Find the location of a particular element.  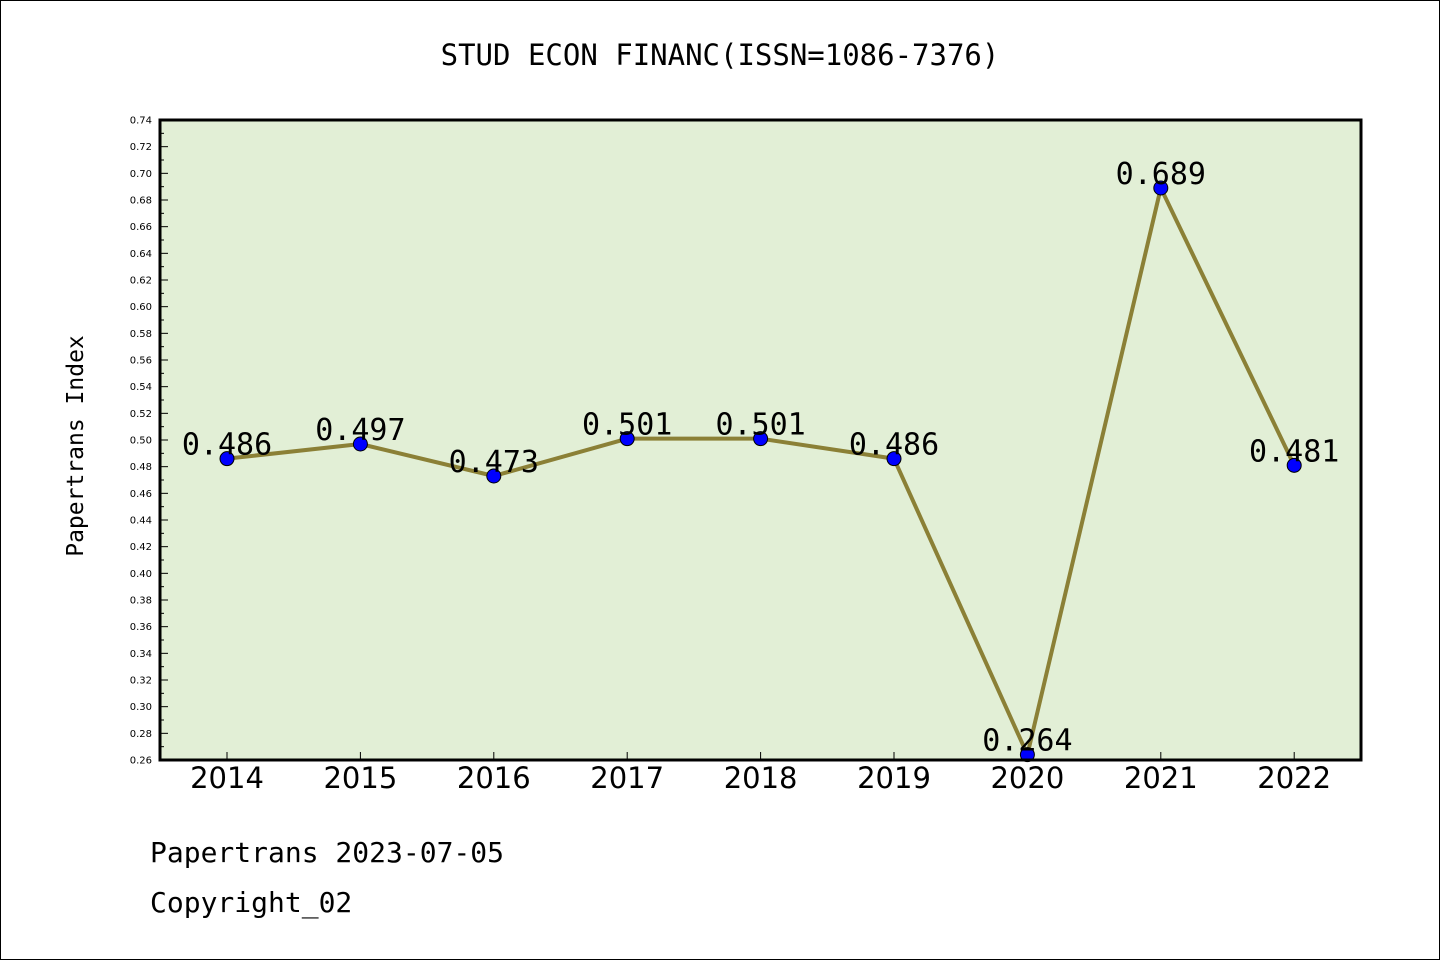

data-label: 0.264 is located at coordinates (1027, 741).